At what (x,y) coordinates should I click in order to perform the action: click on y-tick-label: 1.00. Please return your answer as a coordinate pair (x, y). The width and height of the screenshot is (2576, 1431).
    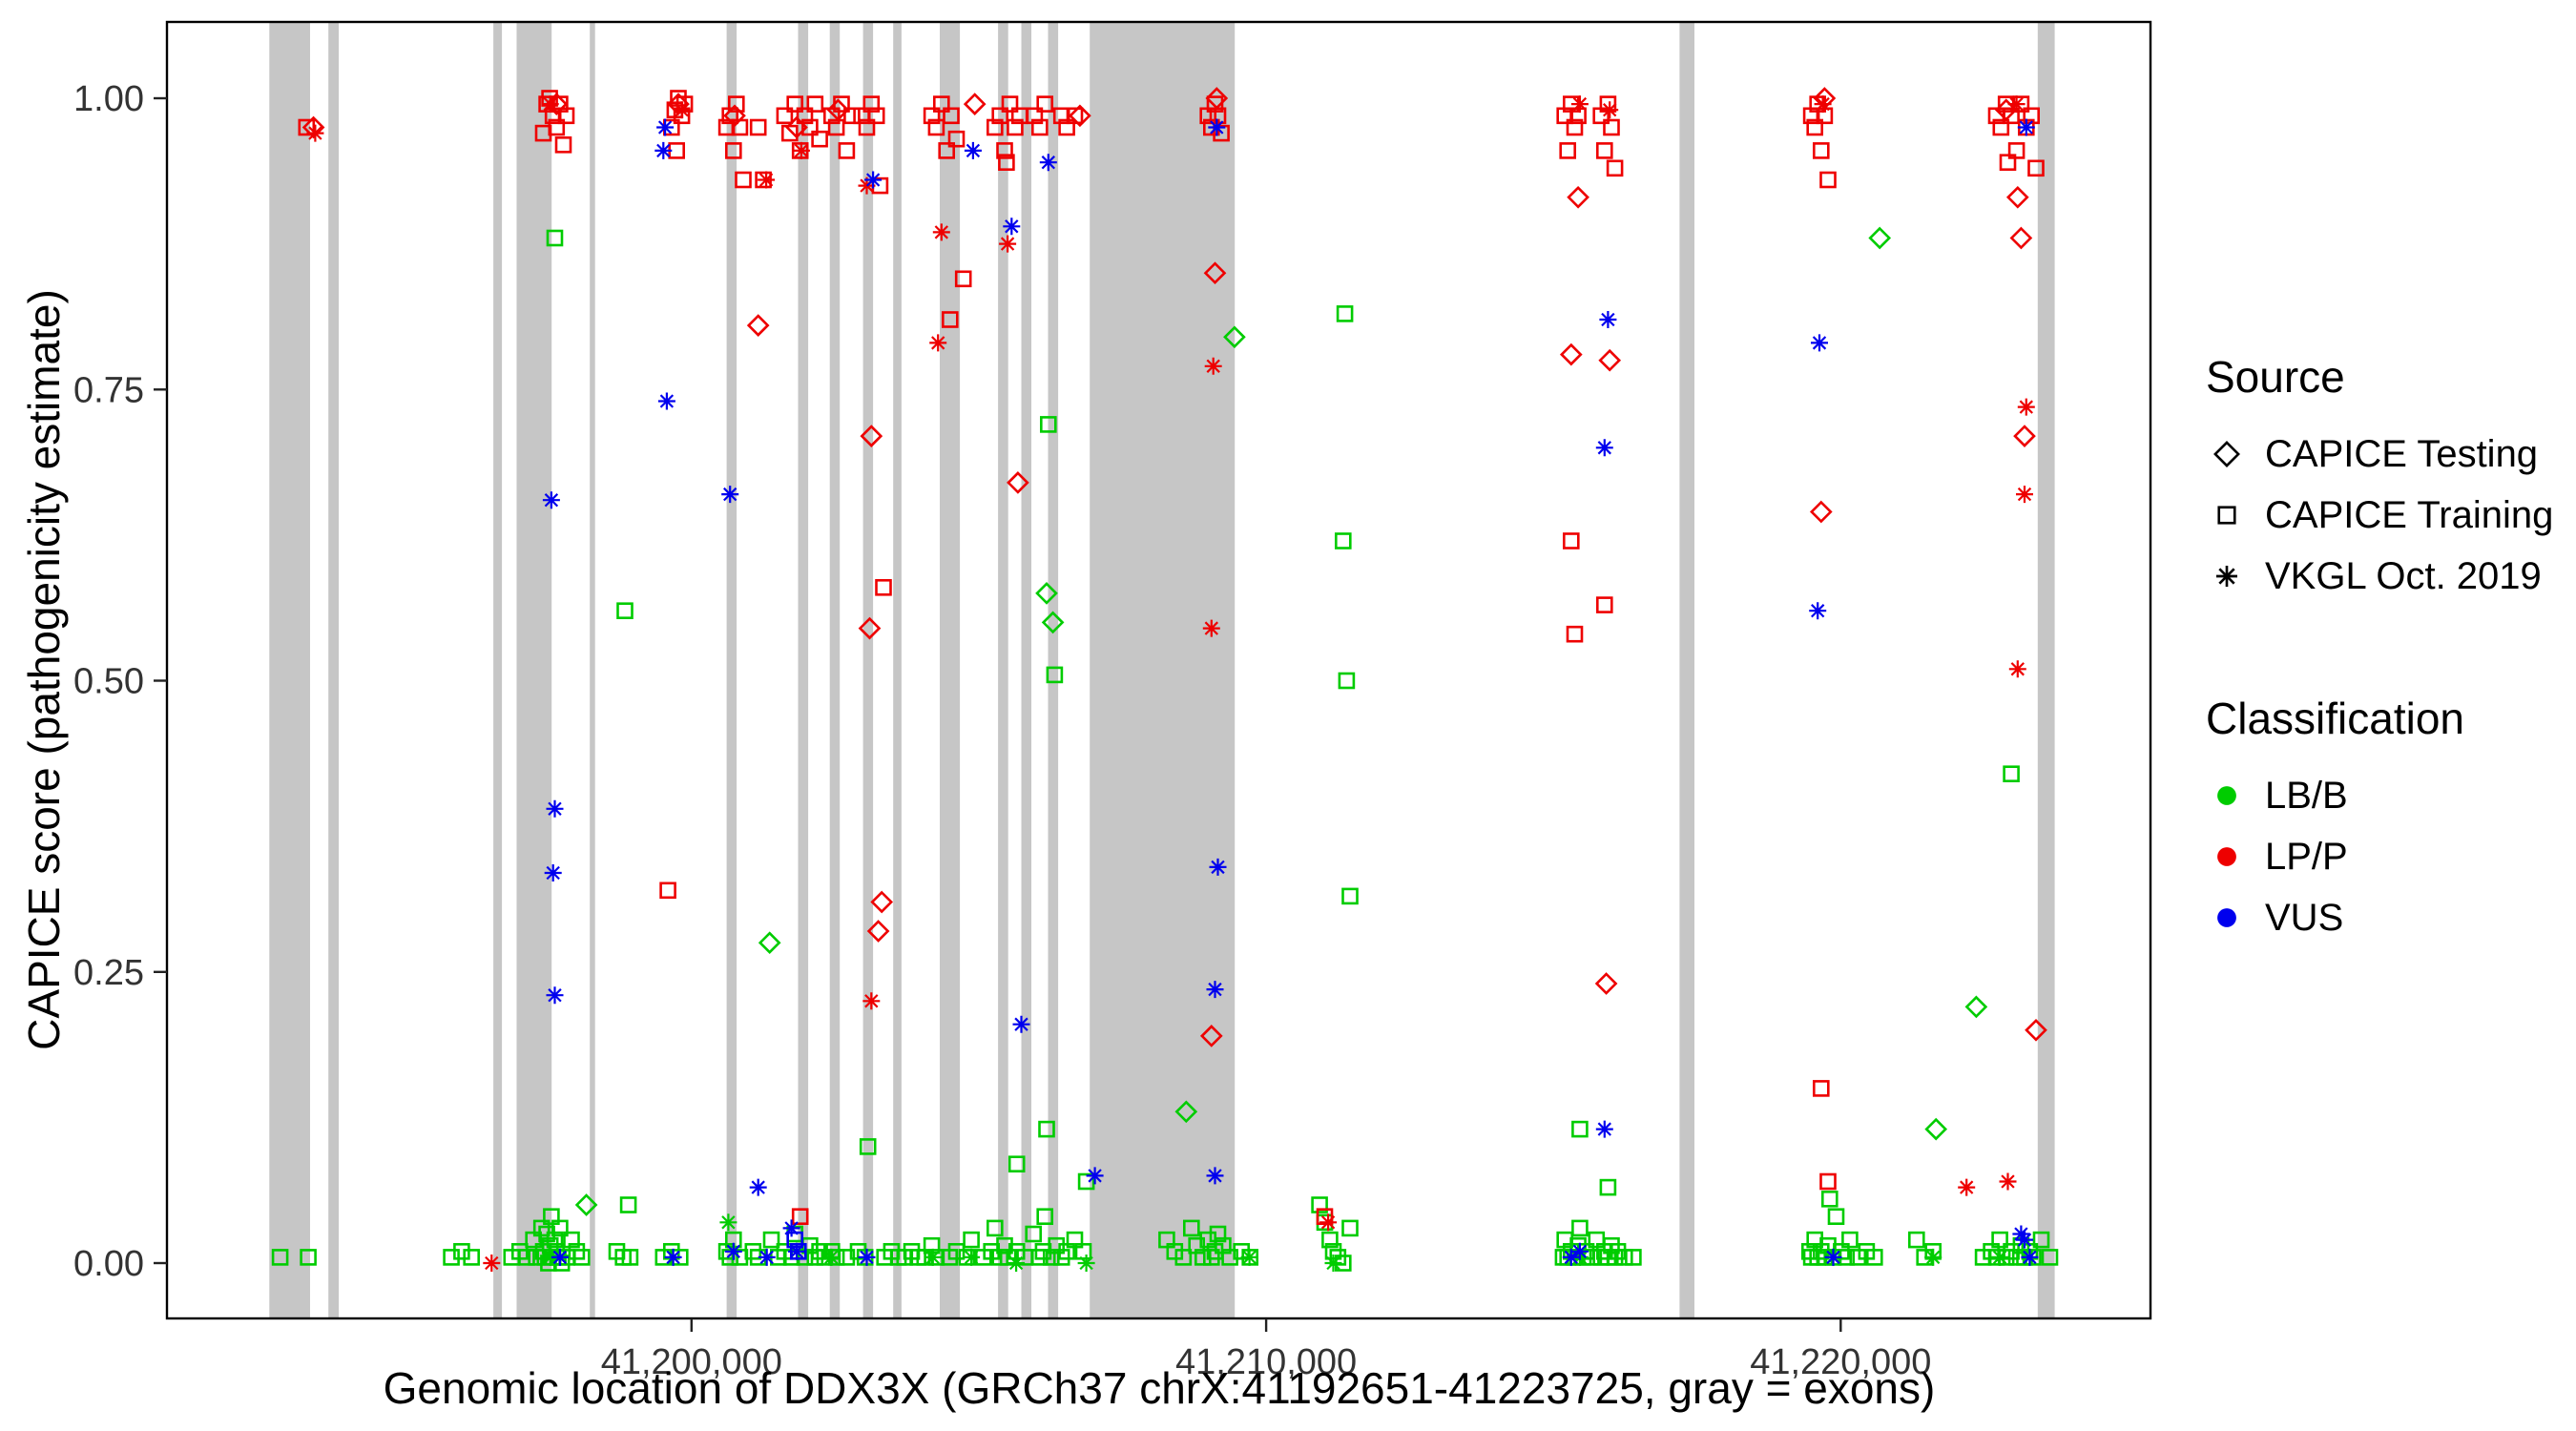
    Looking at the image, I should click on (108, 99).